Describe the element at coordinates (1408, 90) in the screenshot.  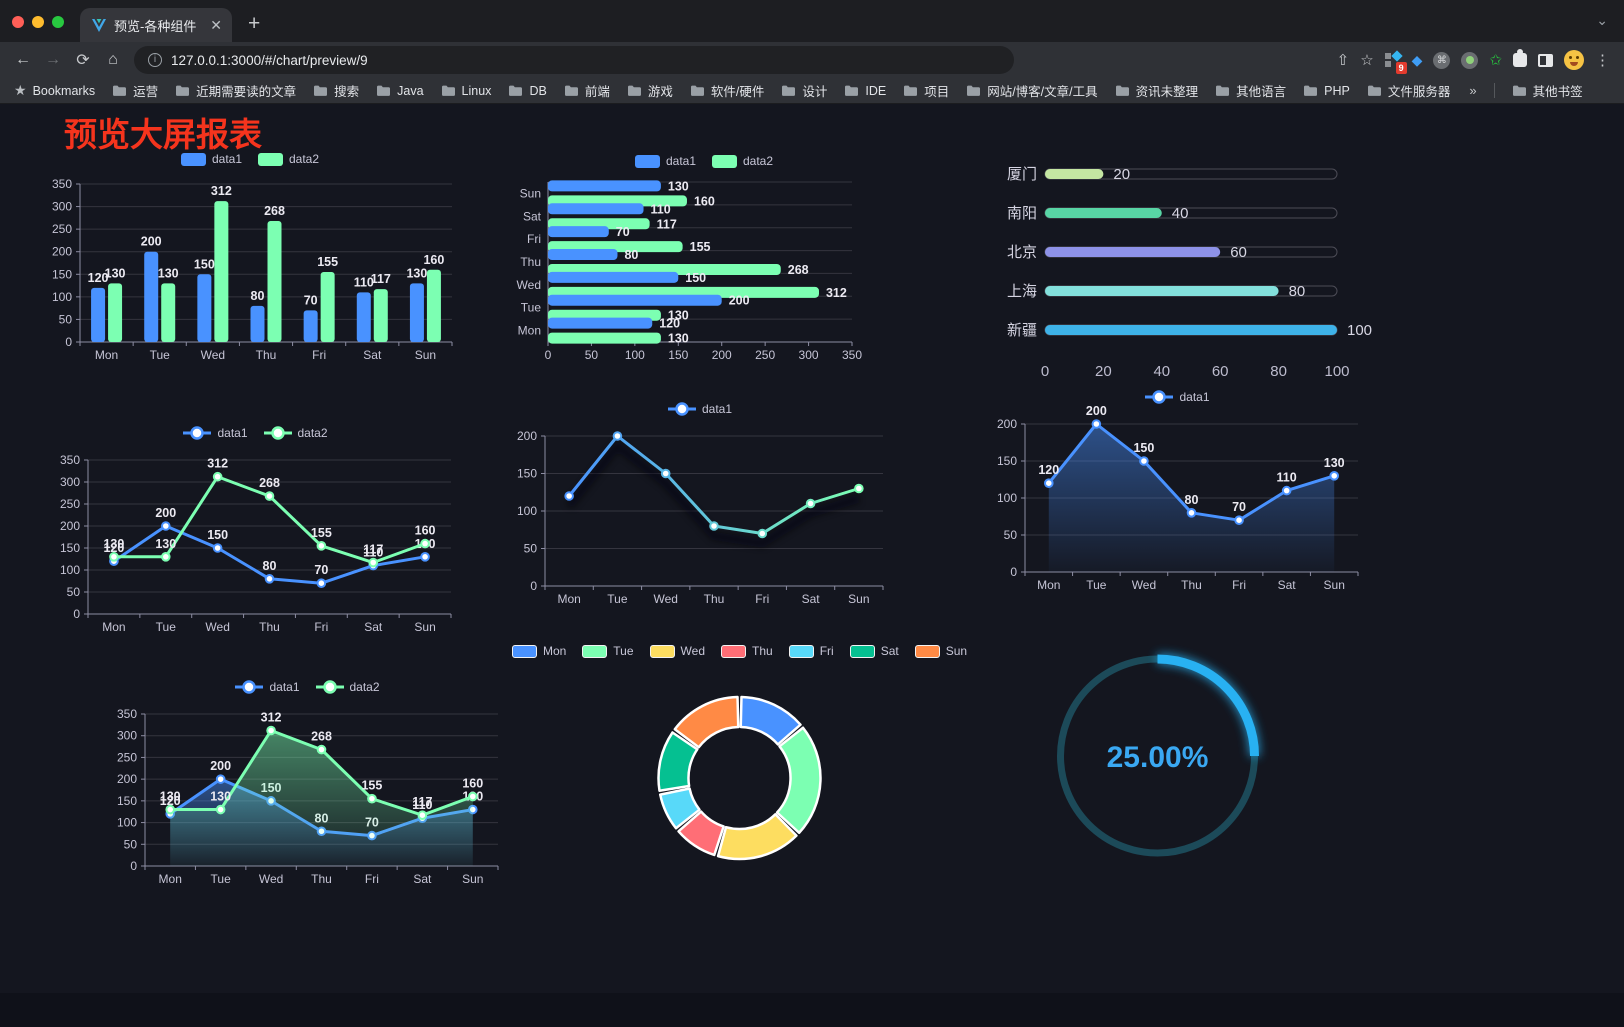
I see `bookmark-folder: 文件服务器` at that location.